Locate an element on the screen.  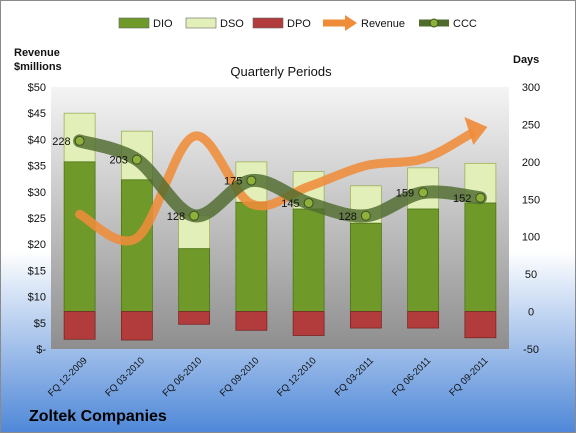
left-tick-label: $5 is located at coordinates (40, 324).